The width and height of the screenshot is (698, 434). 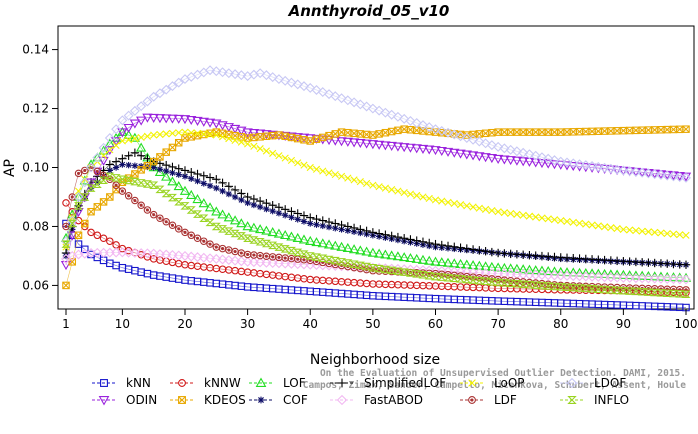 I want to click on x-tick-label: 80, so click(x=560, y=324).